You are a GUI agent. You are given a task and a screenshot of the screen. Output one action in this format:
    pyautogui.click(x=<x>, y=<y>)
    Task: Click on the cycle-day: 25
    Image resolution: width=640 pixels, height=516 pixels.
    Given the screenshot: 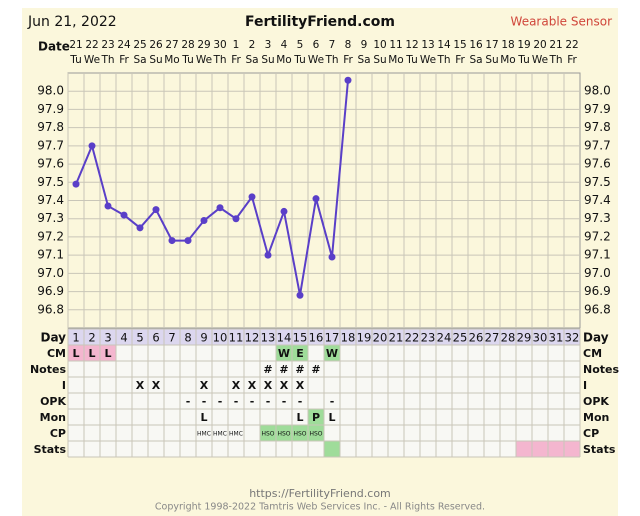 What is the action you would take?
    pyautogui.click(x=460, y=338)
    